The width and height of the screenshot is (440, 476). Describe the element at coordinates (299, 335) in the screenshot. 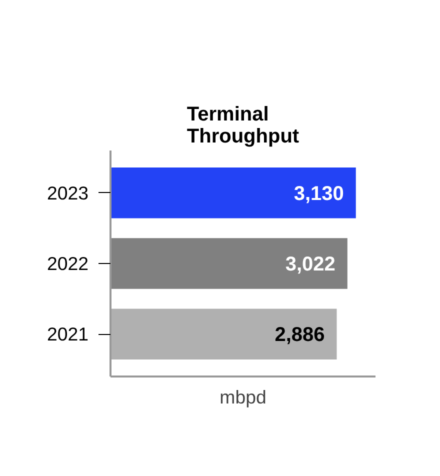

I see `data-label: 2,886` at that location.